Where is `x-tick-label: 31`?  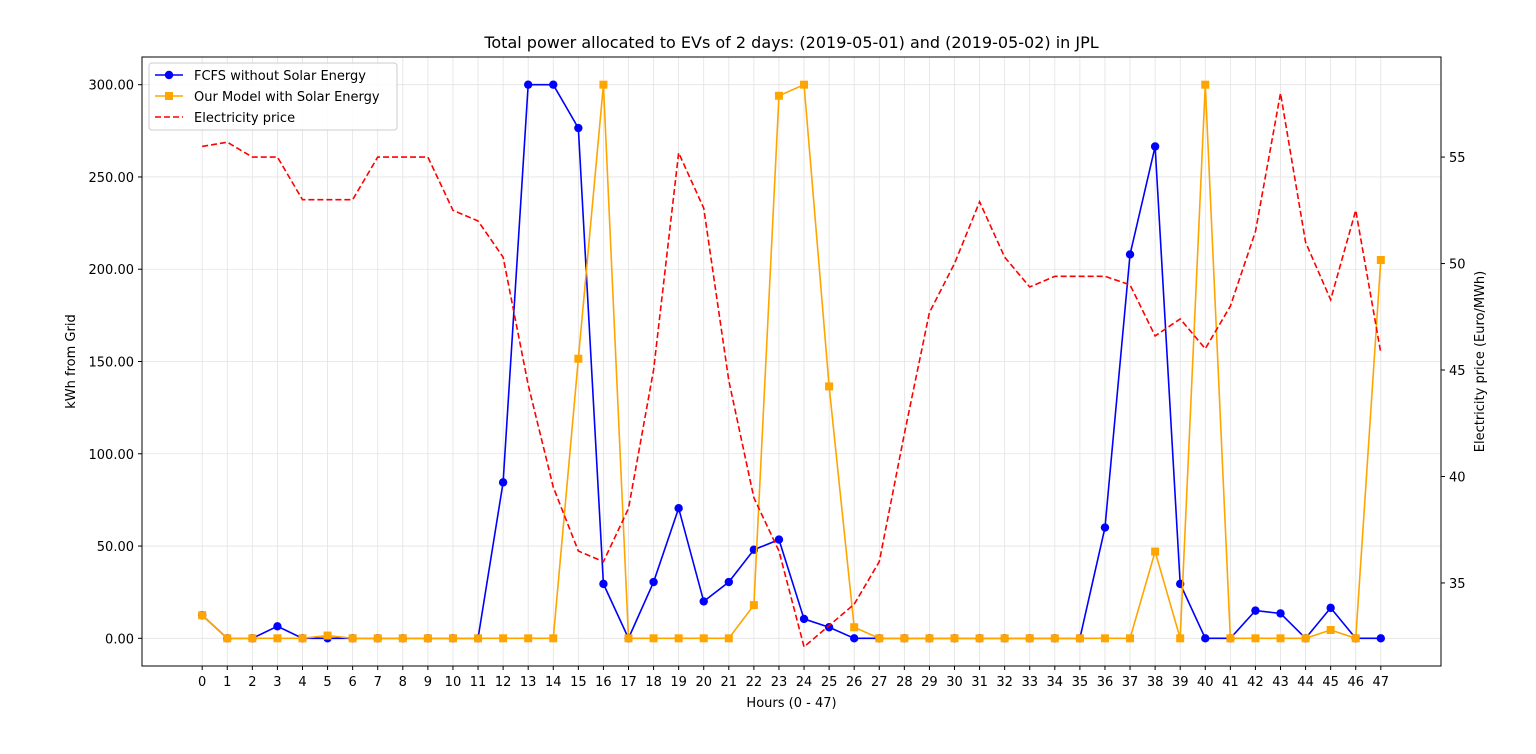 x-tick-label: 31 is located at coordinates (979, 682).